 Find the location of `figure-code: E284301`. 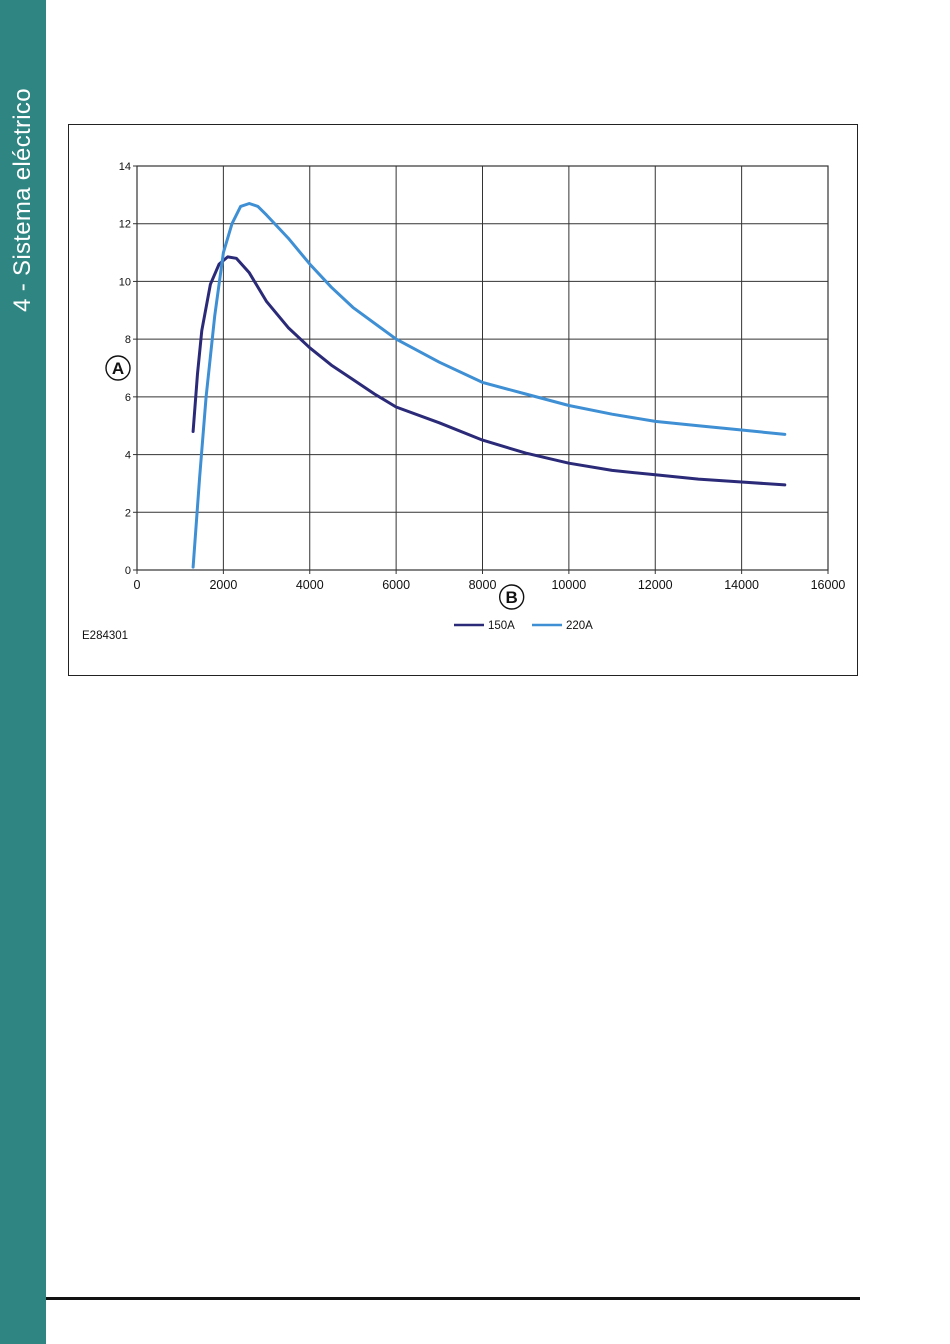

figure-code: E284301 is located at coordinates (105, 636).